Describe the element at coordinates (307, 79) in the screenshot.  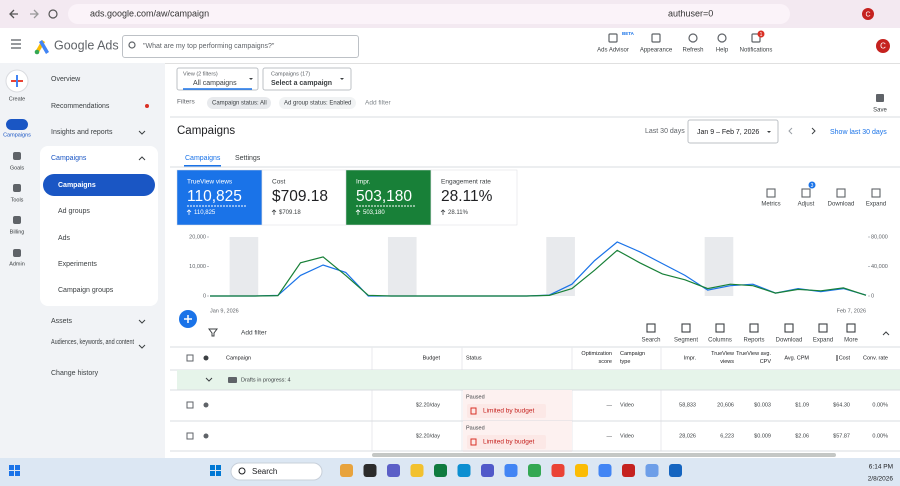
I see `campaign-select` at that location.